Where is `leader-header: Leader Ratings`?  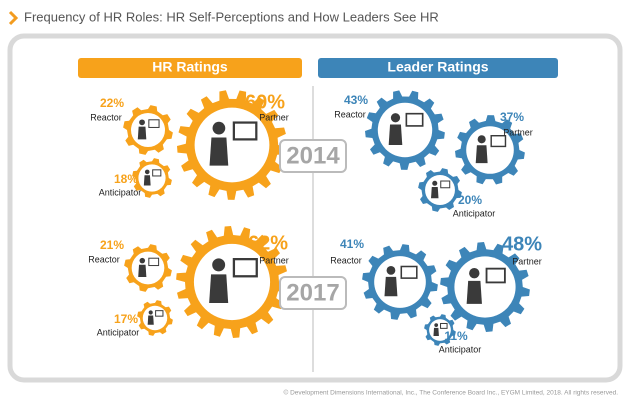
leader-header: Leader Ratings is located at coordinates (437, 67).